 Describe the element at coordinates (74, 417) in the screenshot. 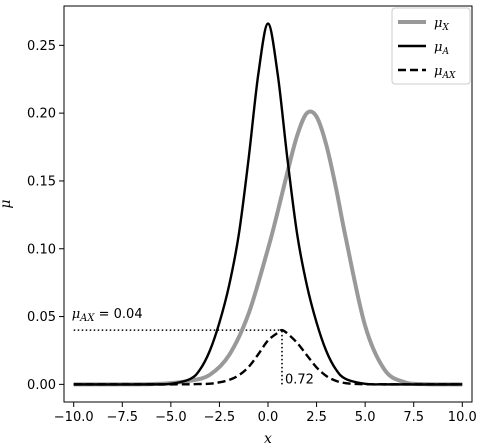

I see `x-tick-label: −10.0` at that location.